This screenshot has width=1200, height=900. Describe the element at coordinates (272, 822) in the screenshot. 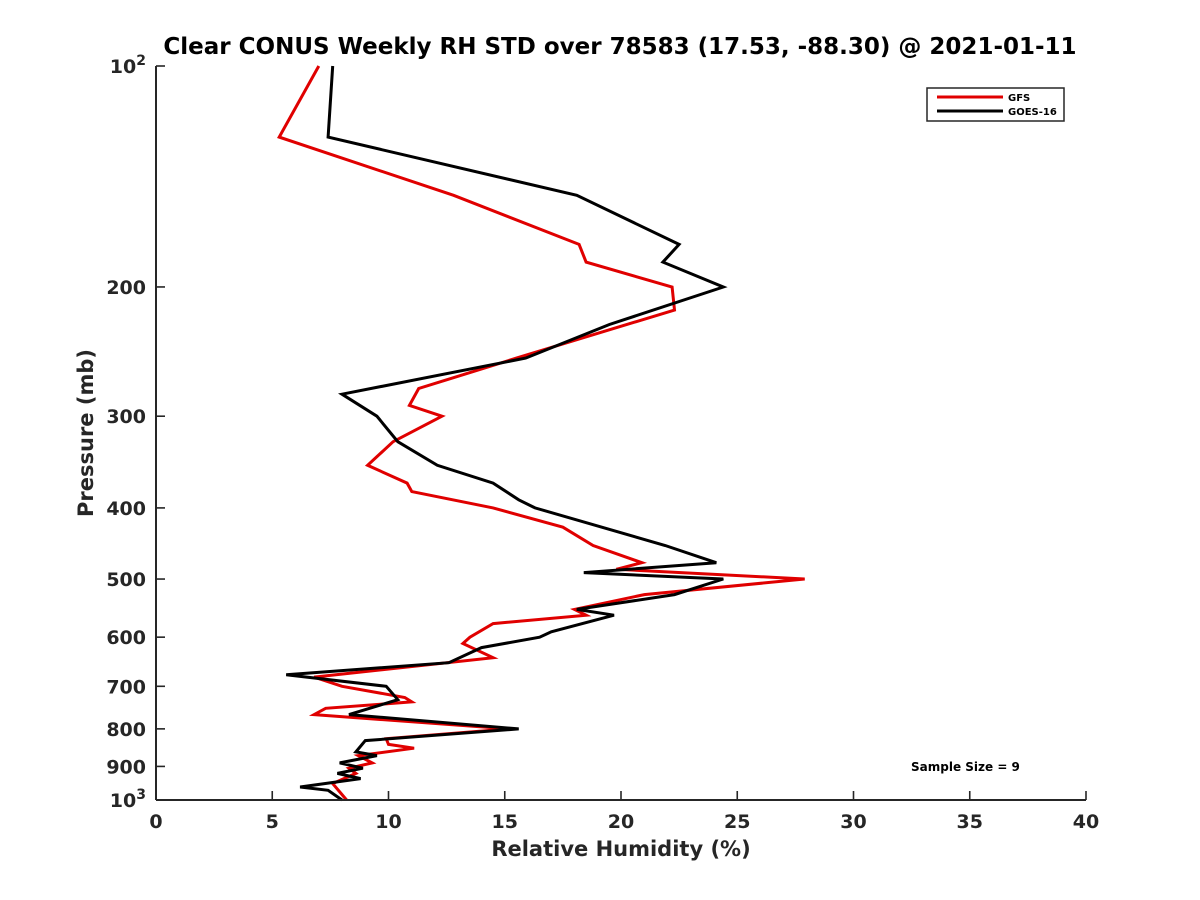

I see `x-tick-label: 5` at that location.